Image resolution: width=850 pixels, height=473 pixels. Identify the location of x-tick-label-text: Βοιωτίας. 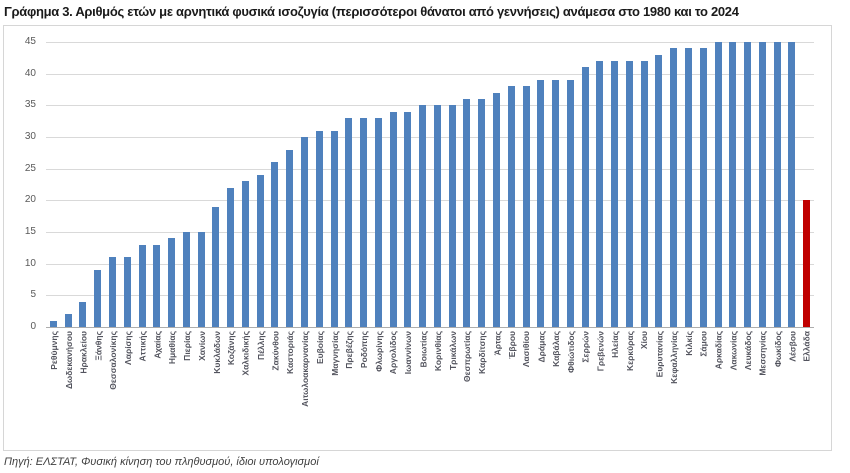
(423, 349).